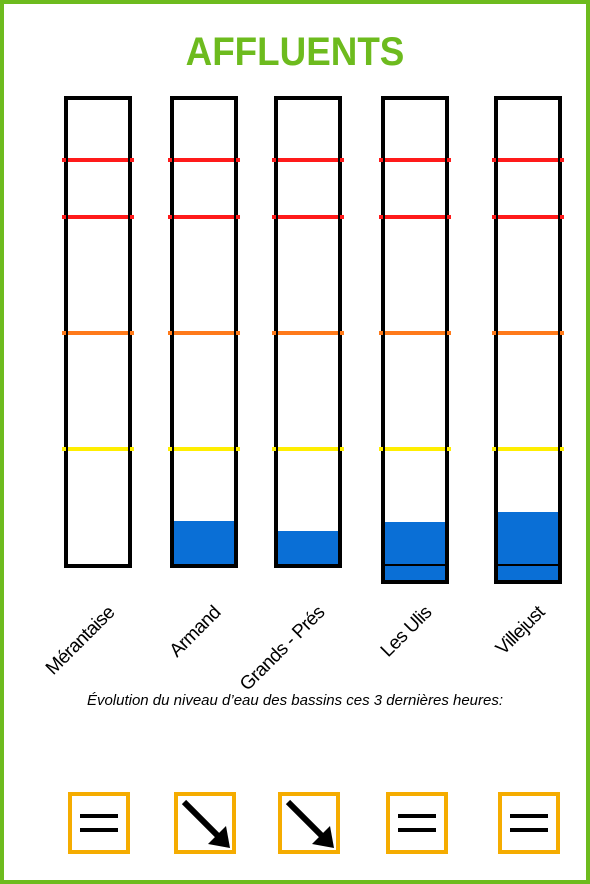  What do you see at coordinates (295, 52) in the screenshot?
I see `page-title: AFFLUENTS` at bounding box center [295, 52].